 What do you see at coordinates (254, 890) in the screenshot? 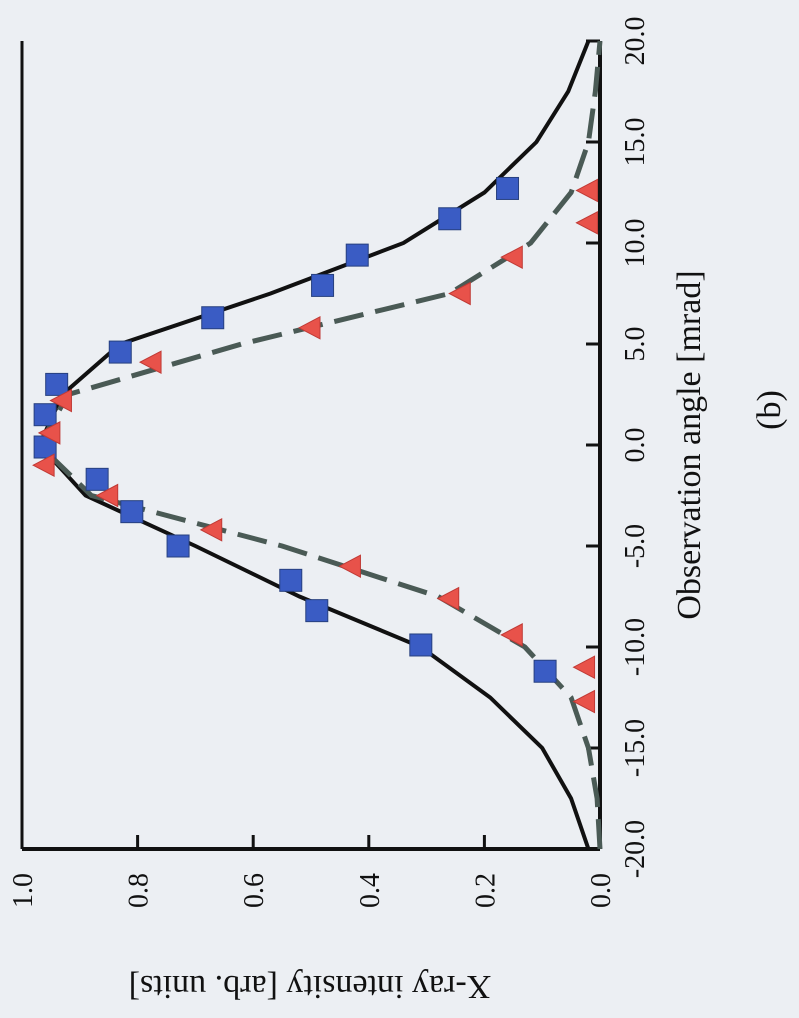
I see `y-tick-label: 0.6` at bounding box center [254, 890].